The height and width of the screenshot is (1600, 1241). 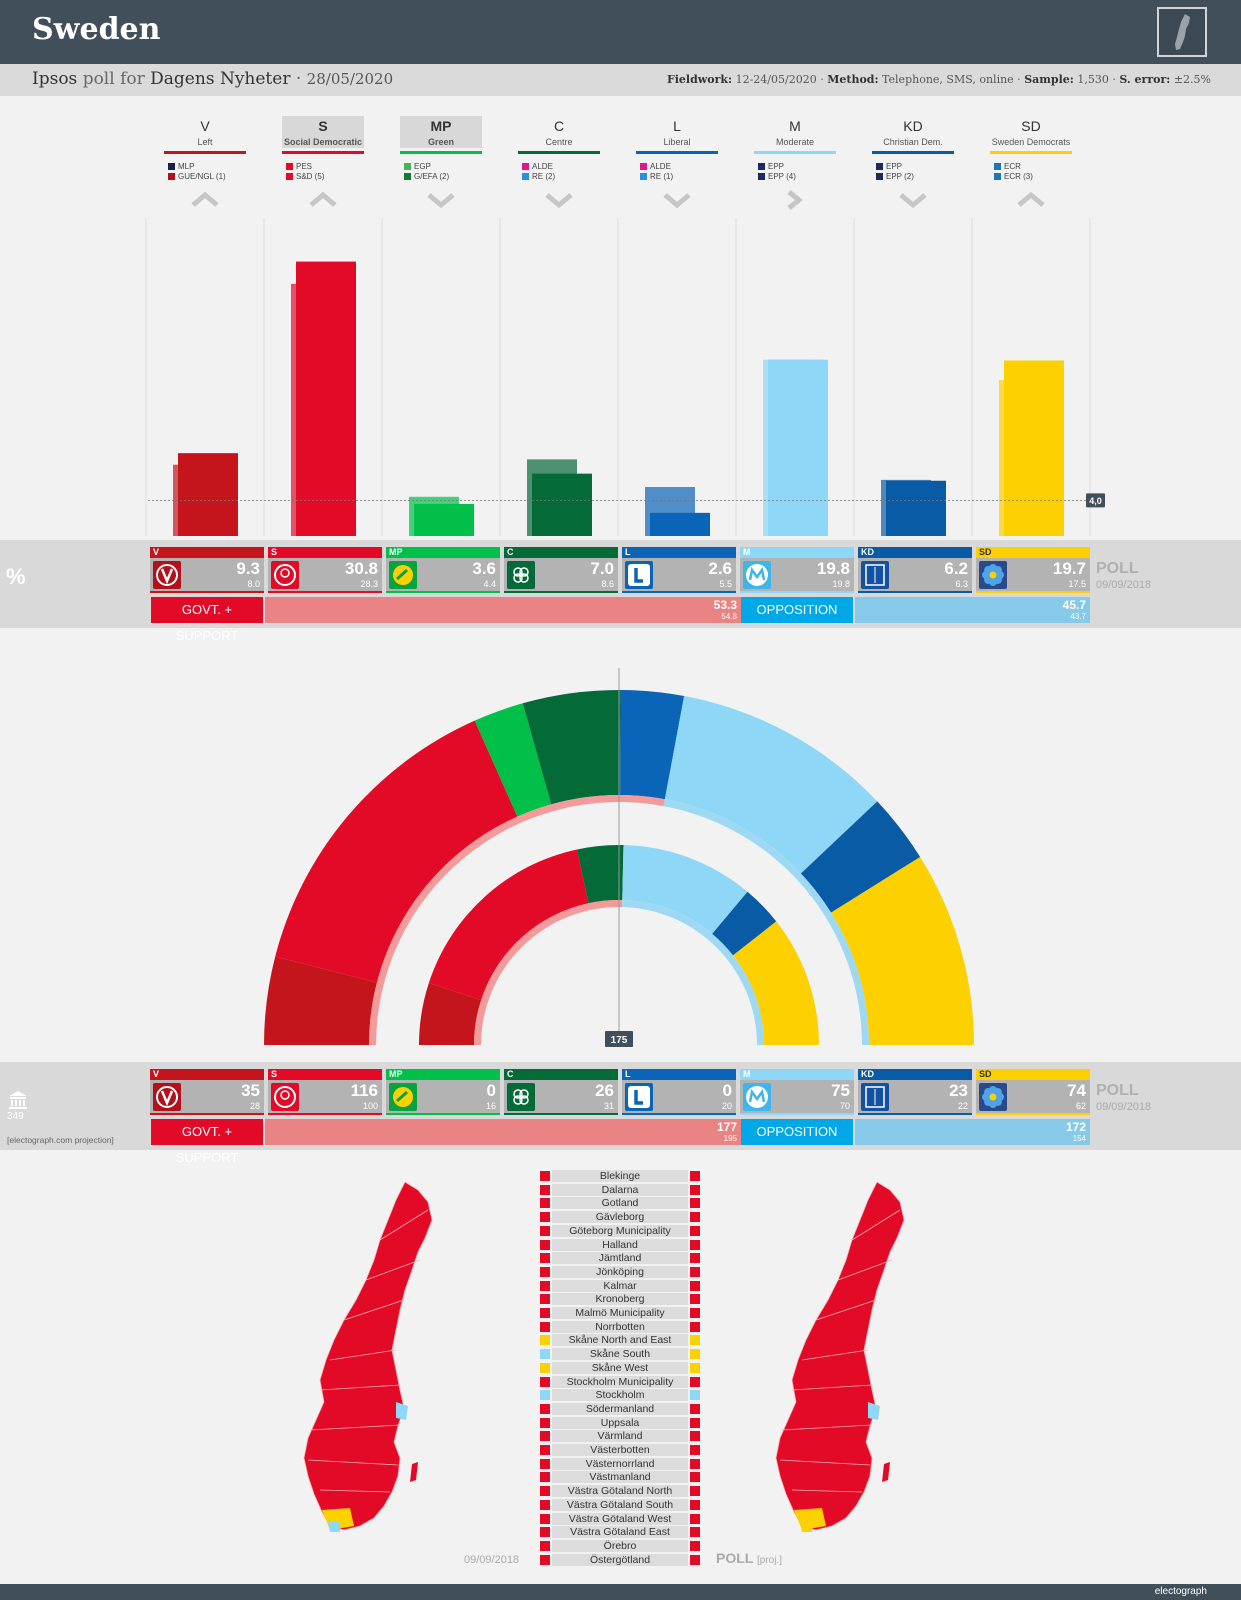 What do you see at coordinates (620, 1217) in the screenshot?
I see `region-row: Gävleborg` at bounding box center [620, 1217].